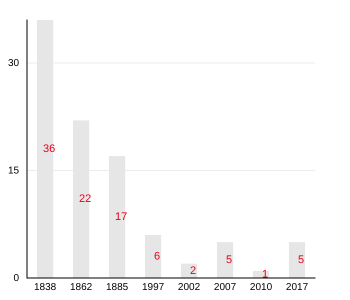  I want to click on x-tick-label: 2017, so click(297, 287).